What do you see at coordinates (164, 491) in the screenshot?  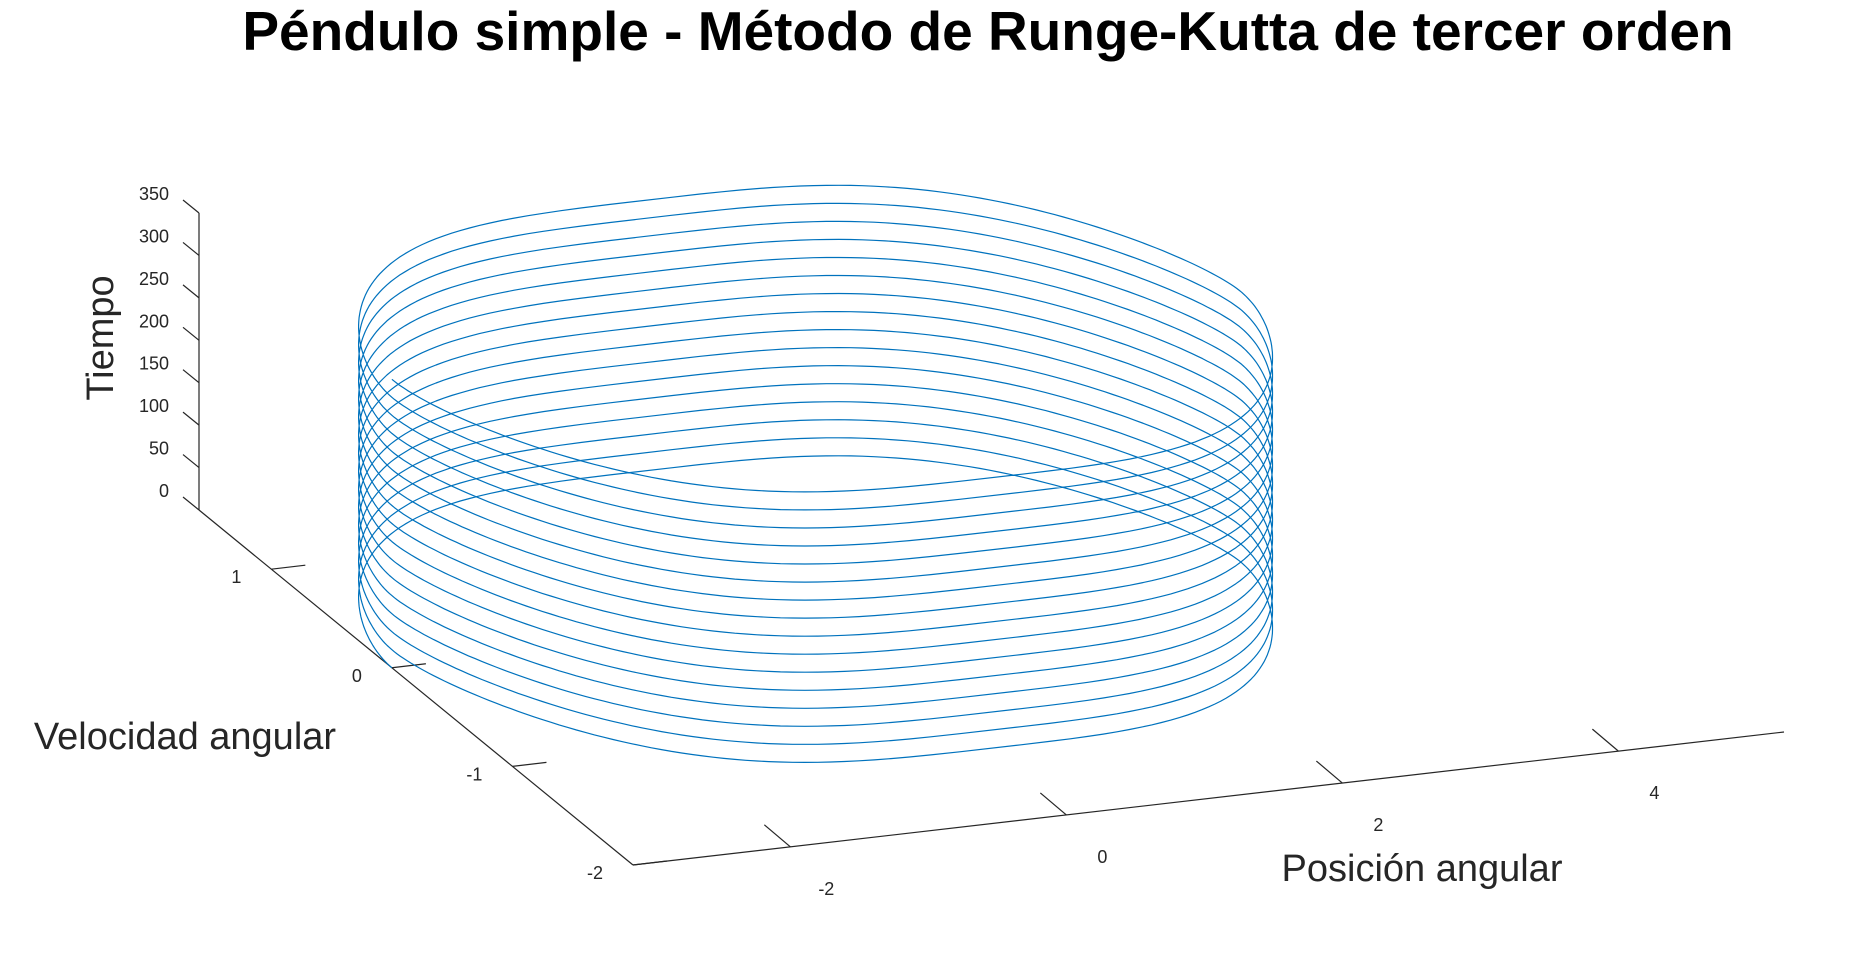 I see `z-tick-label: 0` at bounding box center [164, 491].